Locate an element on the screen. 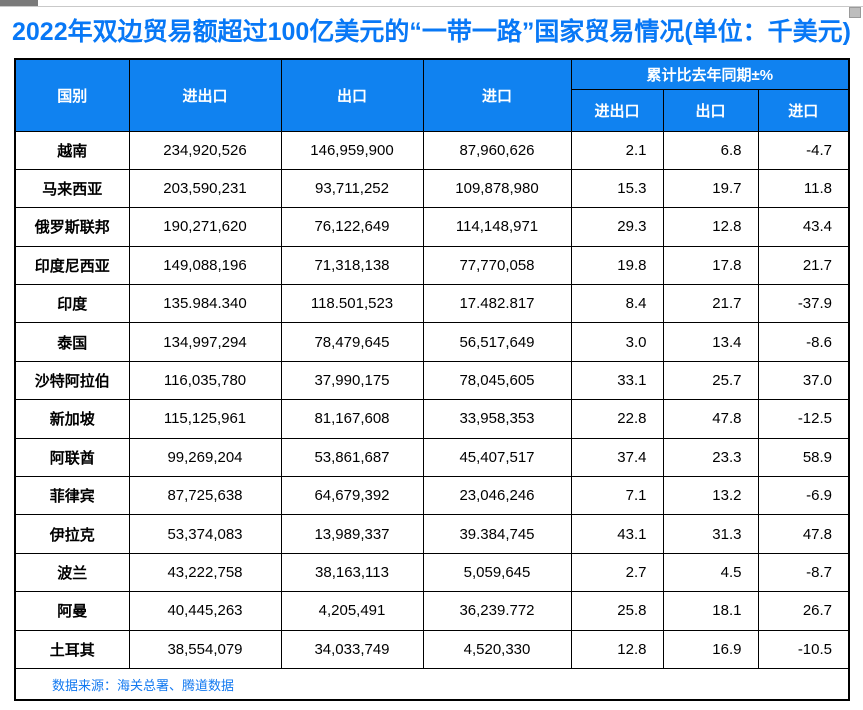 The width and height of the screenshot is (863, 710). country-cell: 新加坡 is located at coordinates (72, 419).